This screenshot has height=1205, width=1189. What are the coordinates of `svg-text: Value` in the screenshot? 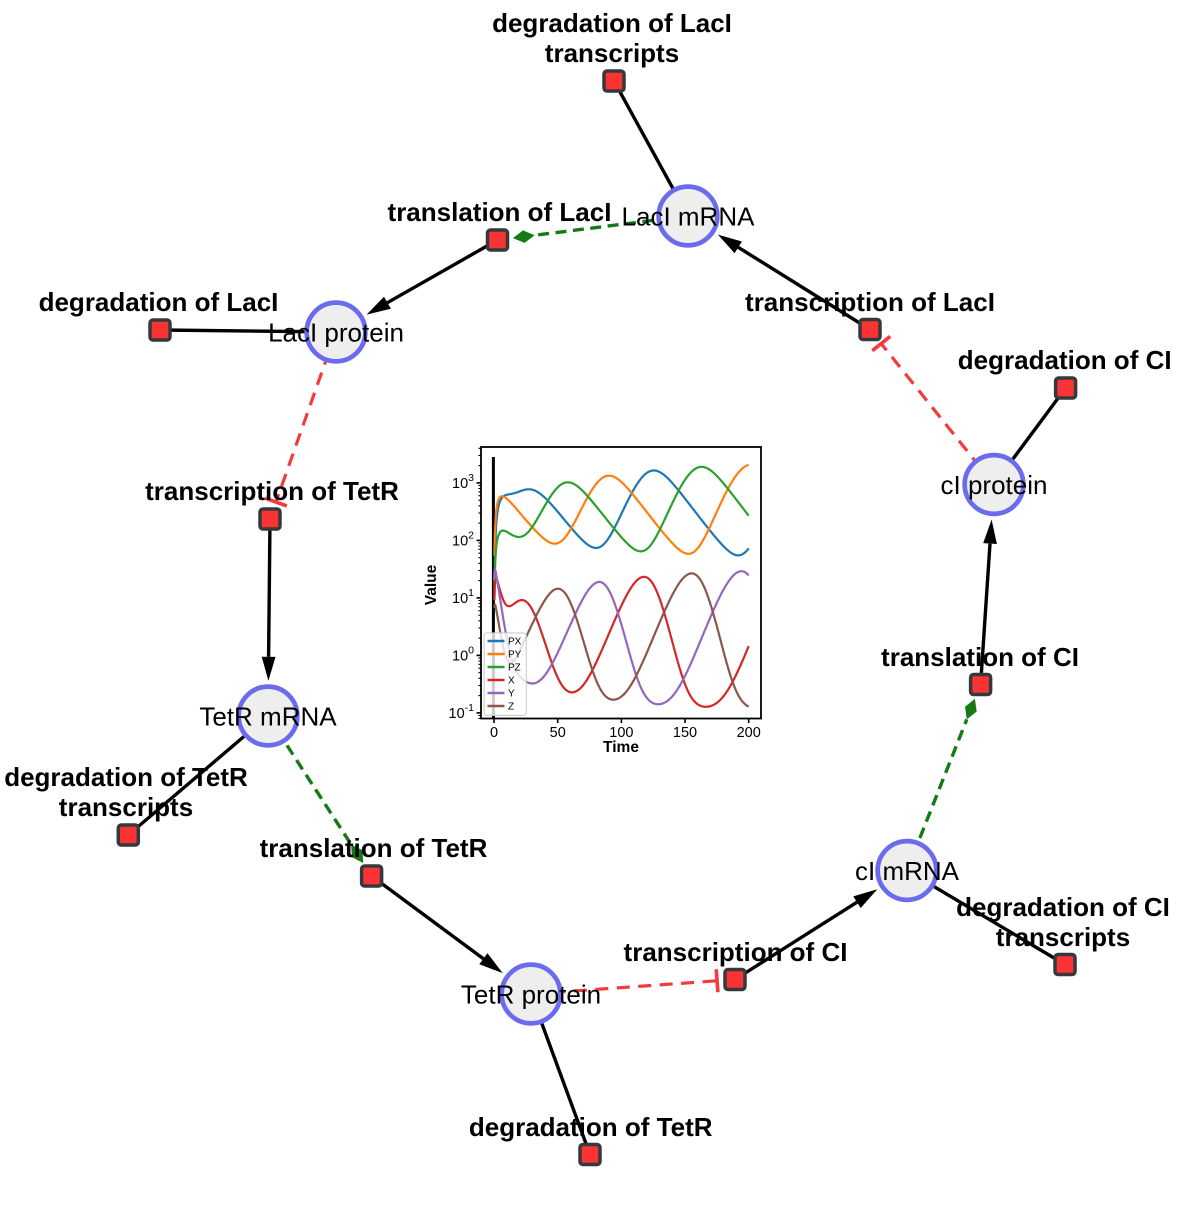 It's located at (431, 584).